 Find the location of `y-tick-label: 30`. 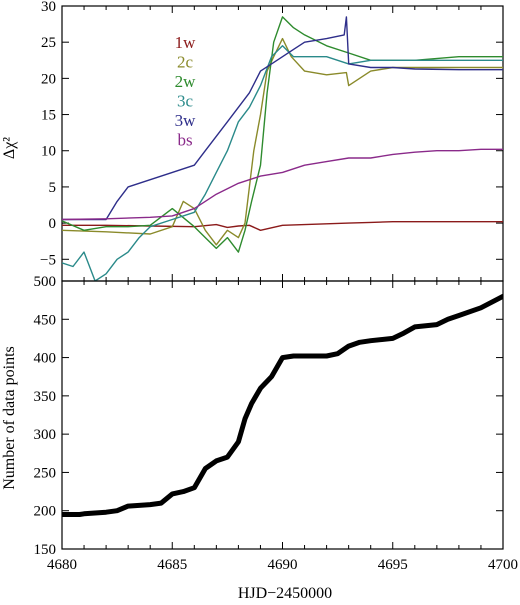

y-tick-label: 30 is located at coordinates (48, 7).